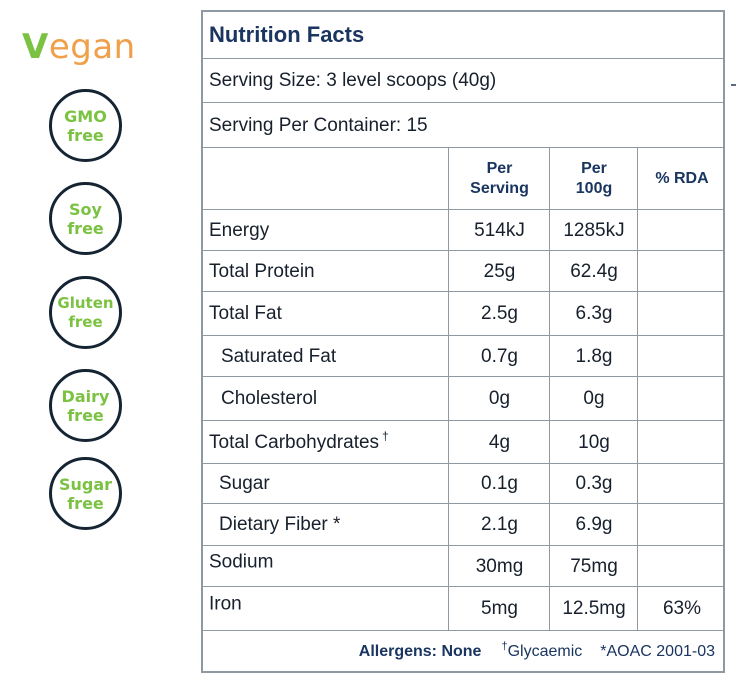 The width and height of the screenshot is (738, 694). I want to click on footer-notes: Allergens: None †Glycaemic *AOAC 2001-03, so click(463, 650).